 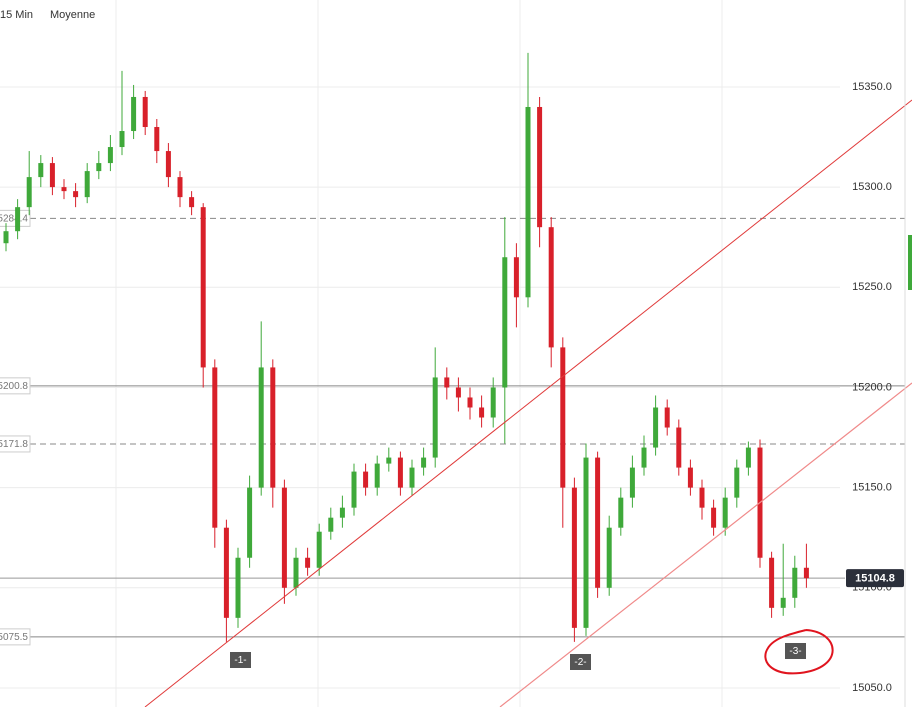 I want to click on level-label: 15171.8, so click(x=14, y=444).